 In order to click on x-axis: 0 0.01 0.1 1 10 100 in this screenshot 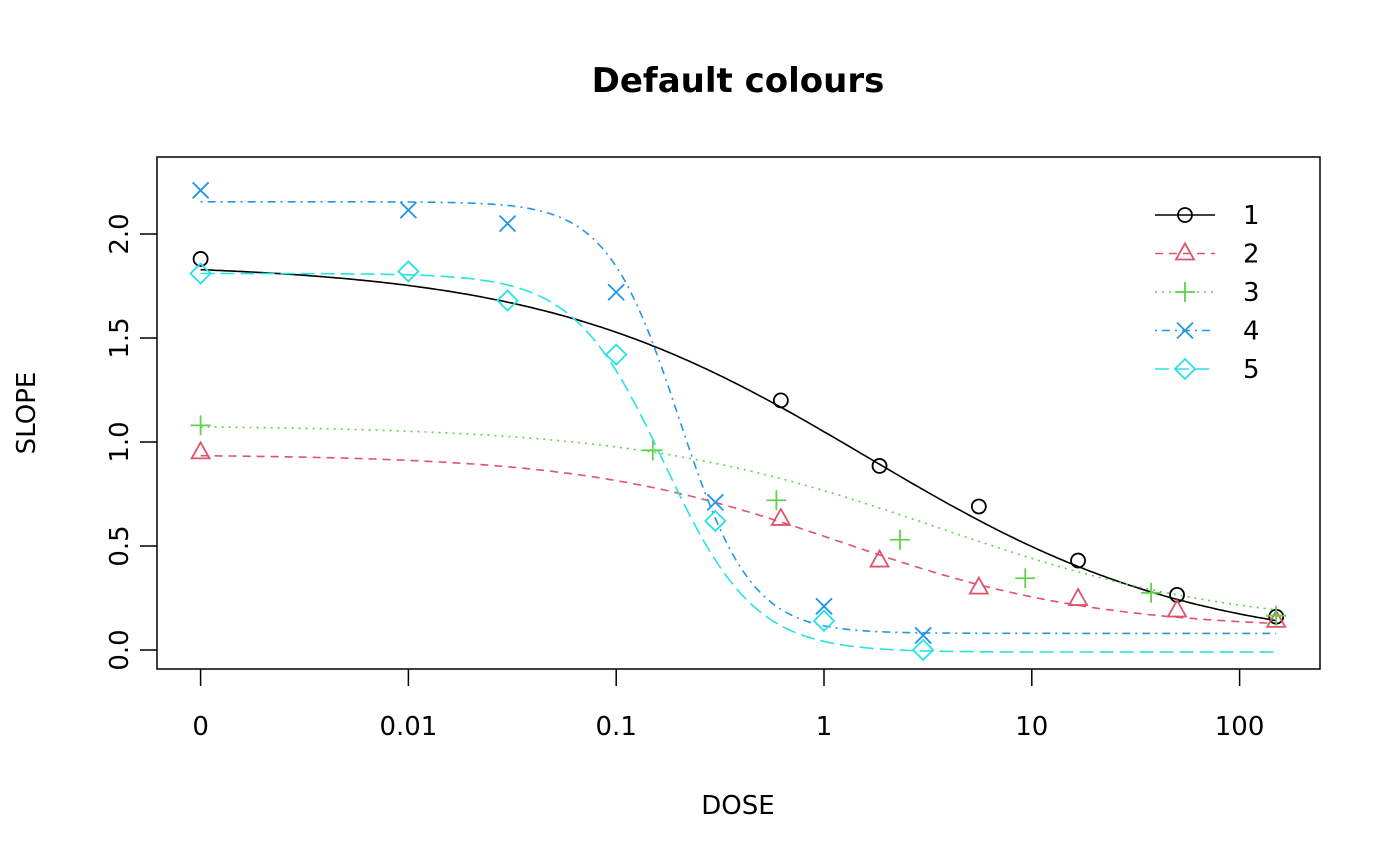, I will do `click(728, 705)`.